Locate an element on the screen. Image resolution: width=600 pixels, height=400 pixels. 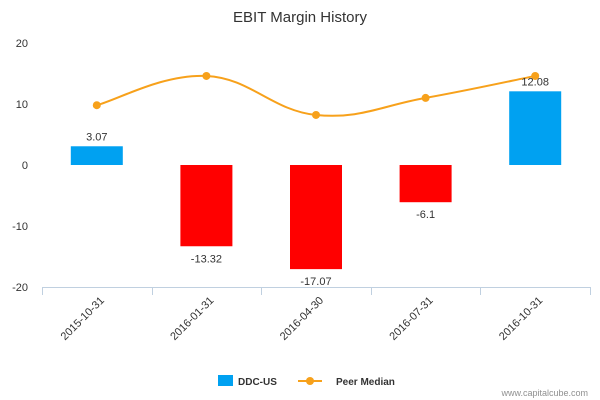
y-tick-label: 10 is located at coordinates (22, 105).